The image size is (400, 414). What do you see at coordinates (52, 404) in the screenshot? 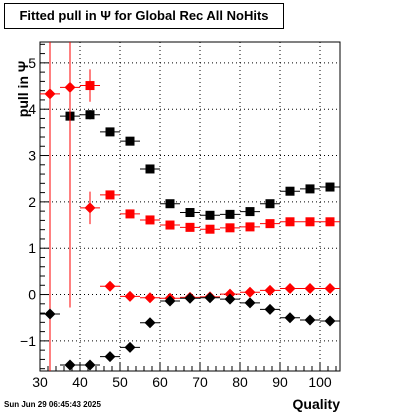
I see `timestamp: Sun Jun 29 06:45:43 2025` at bounding box center [52, 404].